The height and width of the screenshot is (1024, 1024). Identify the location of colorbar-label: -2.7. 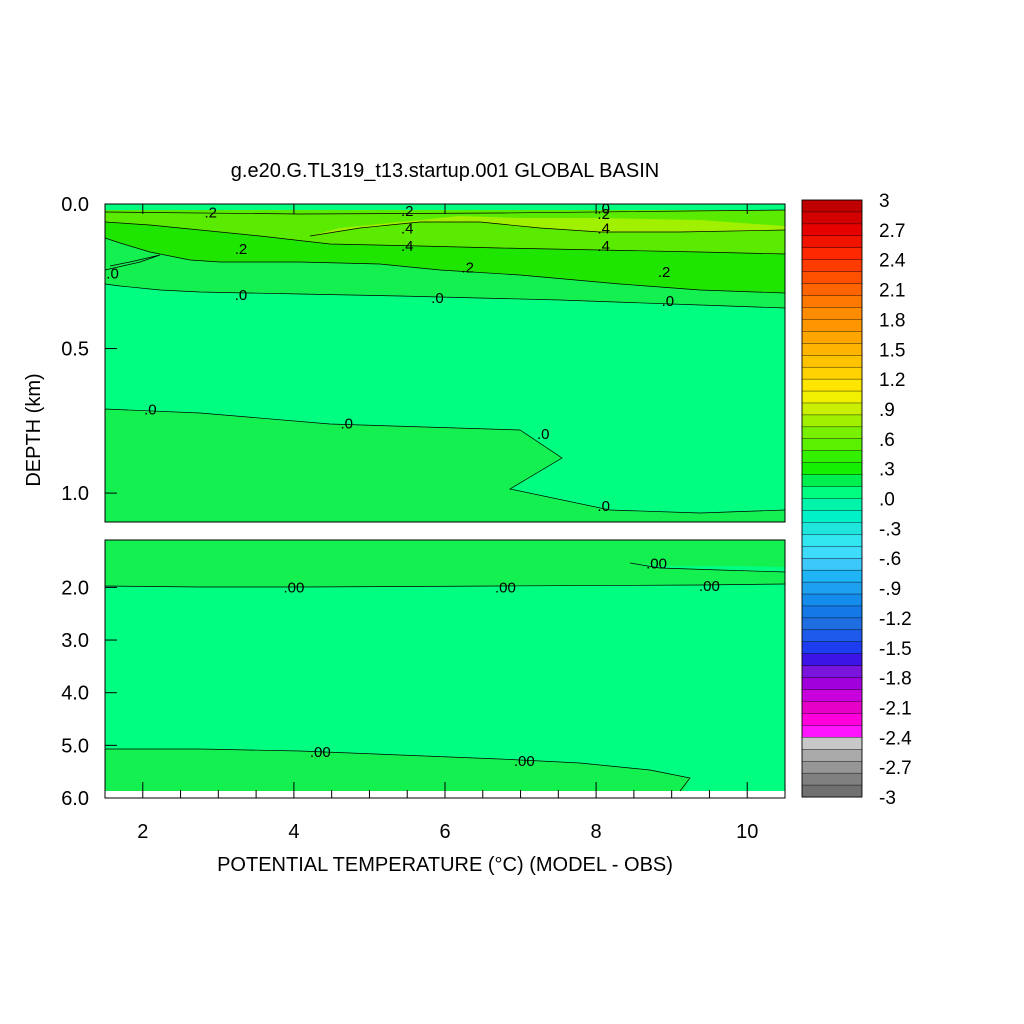
(895, 768).